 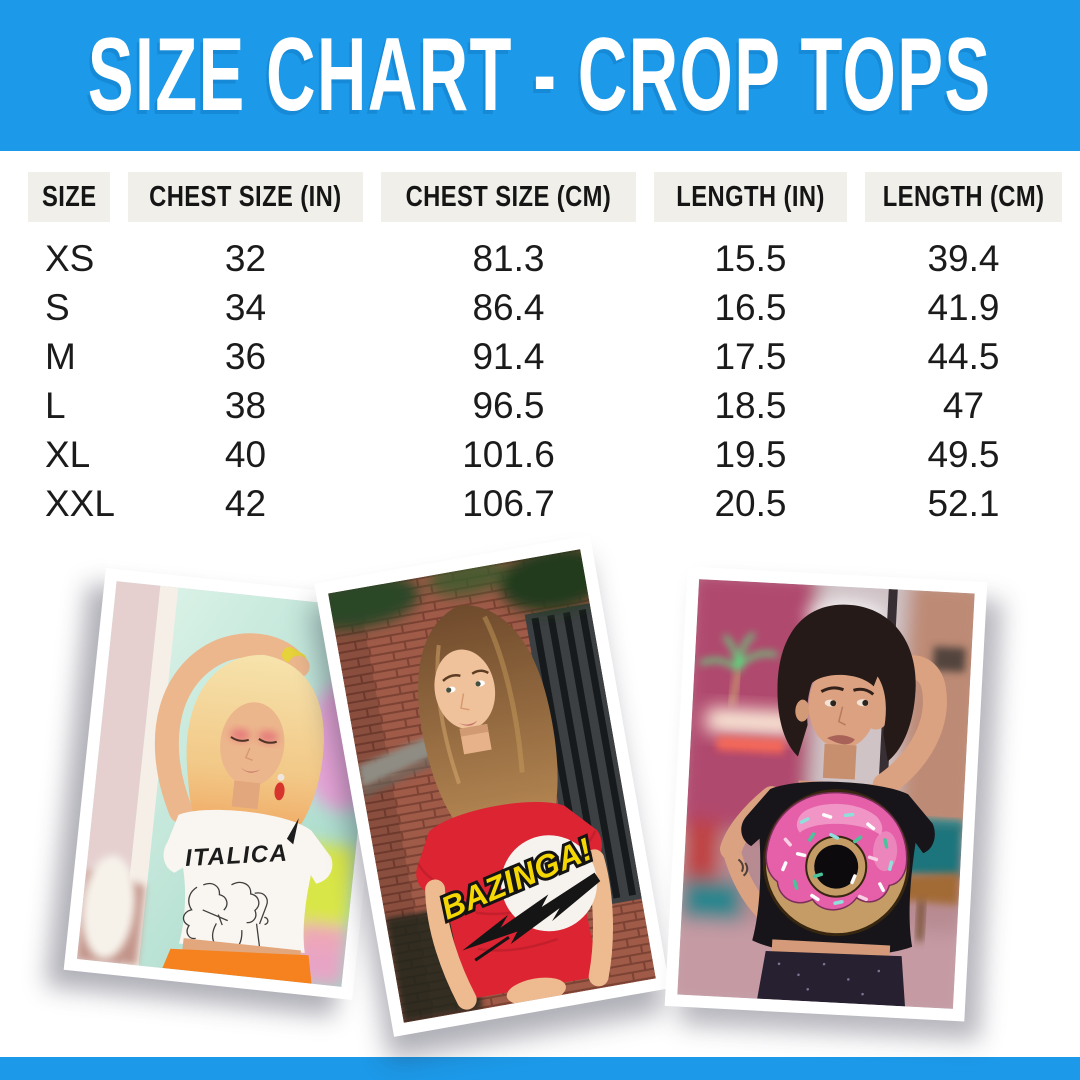 What do you see at coordinates (245, 405) in the screenshot?
I see `measurement-value: 38` at bounding box center [245, 405].